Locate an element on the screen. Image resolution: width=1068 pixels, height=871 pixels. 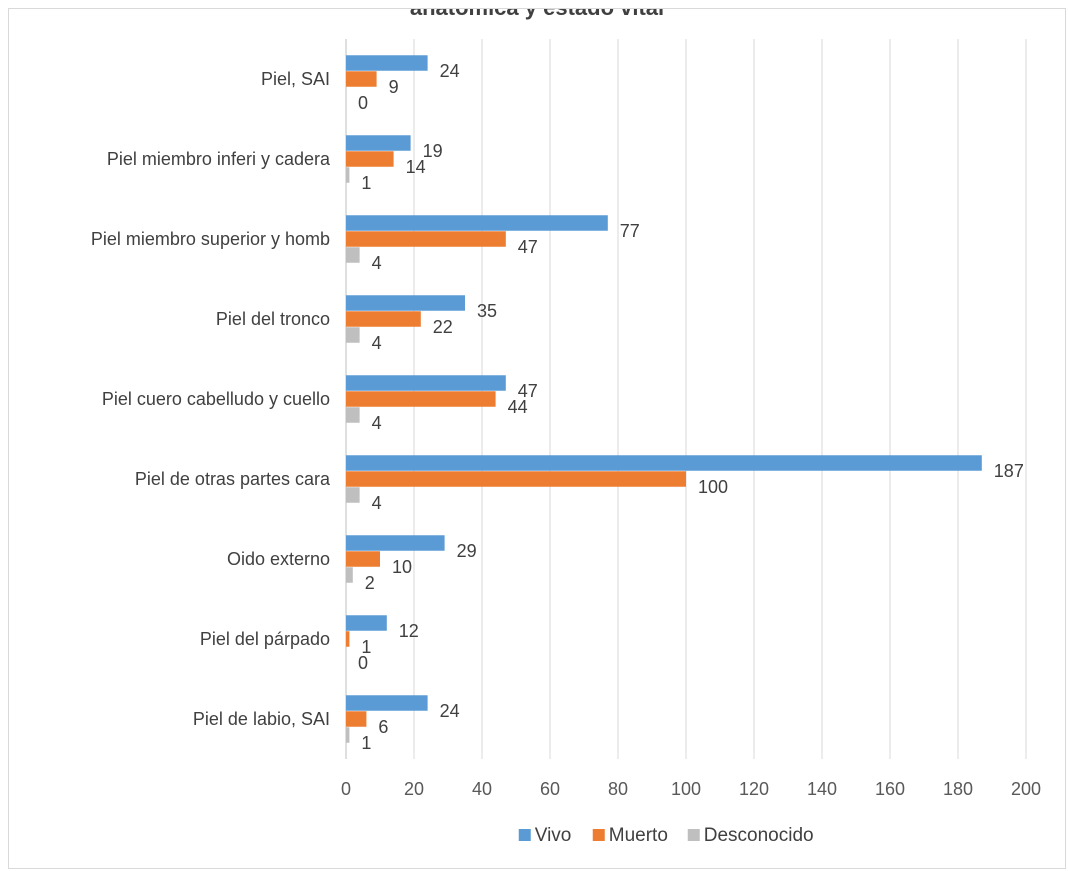
data-label: 44 is located at coordinates (518, 407).